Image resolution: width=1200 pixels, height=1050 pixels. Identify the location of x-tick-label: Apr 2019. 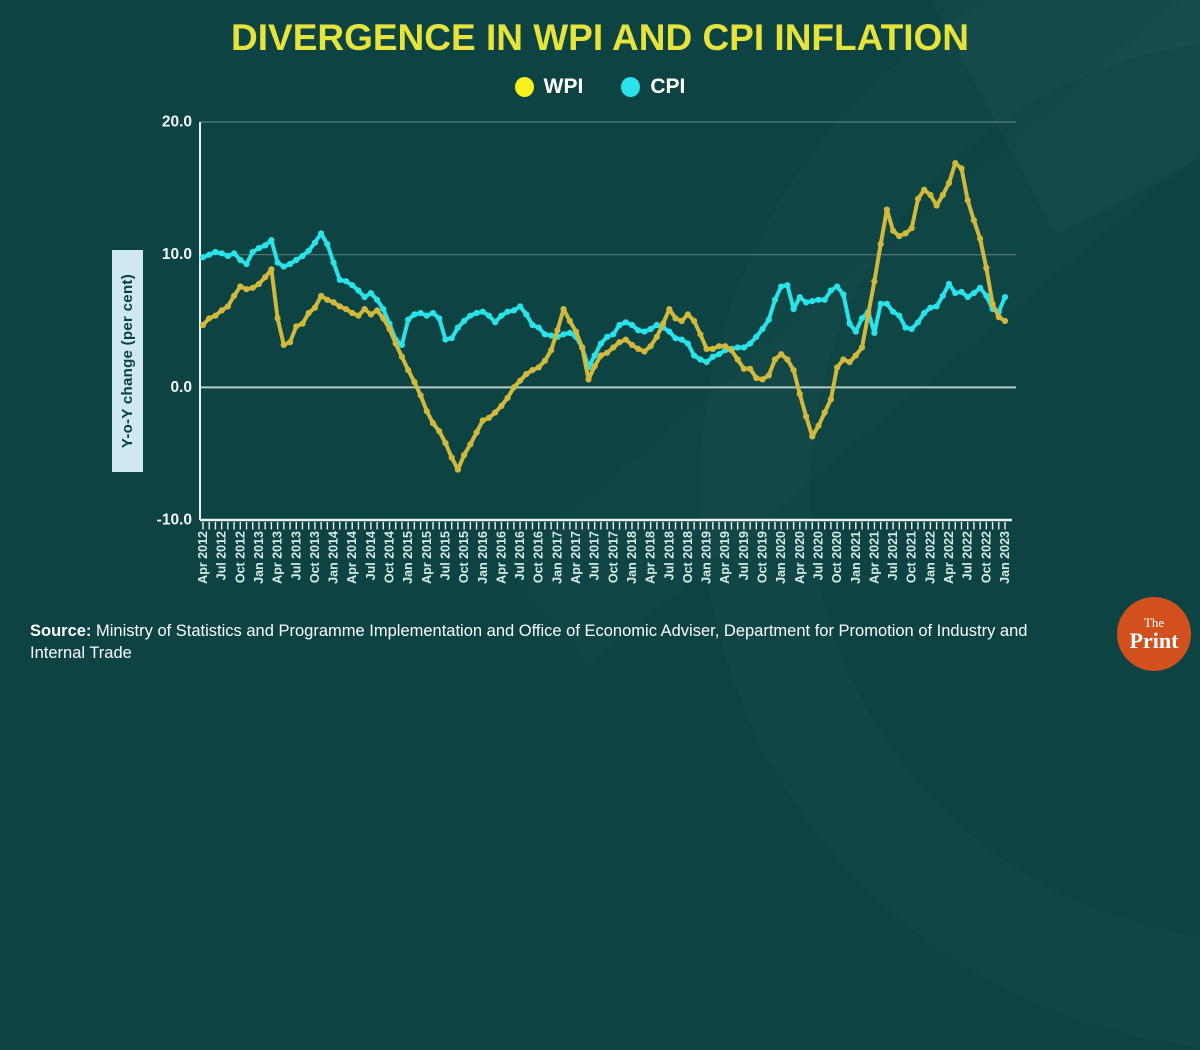
(725, 557).